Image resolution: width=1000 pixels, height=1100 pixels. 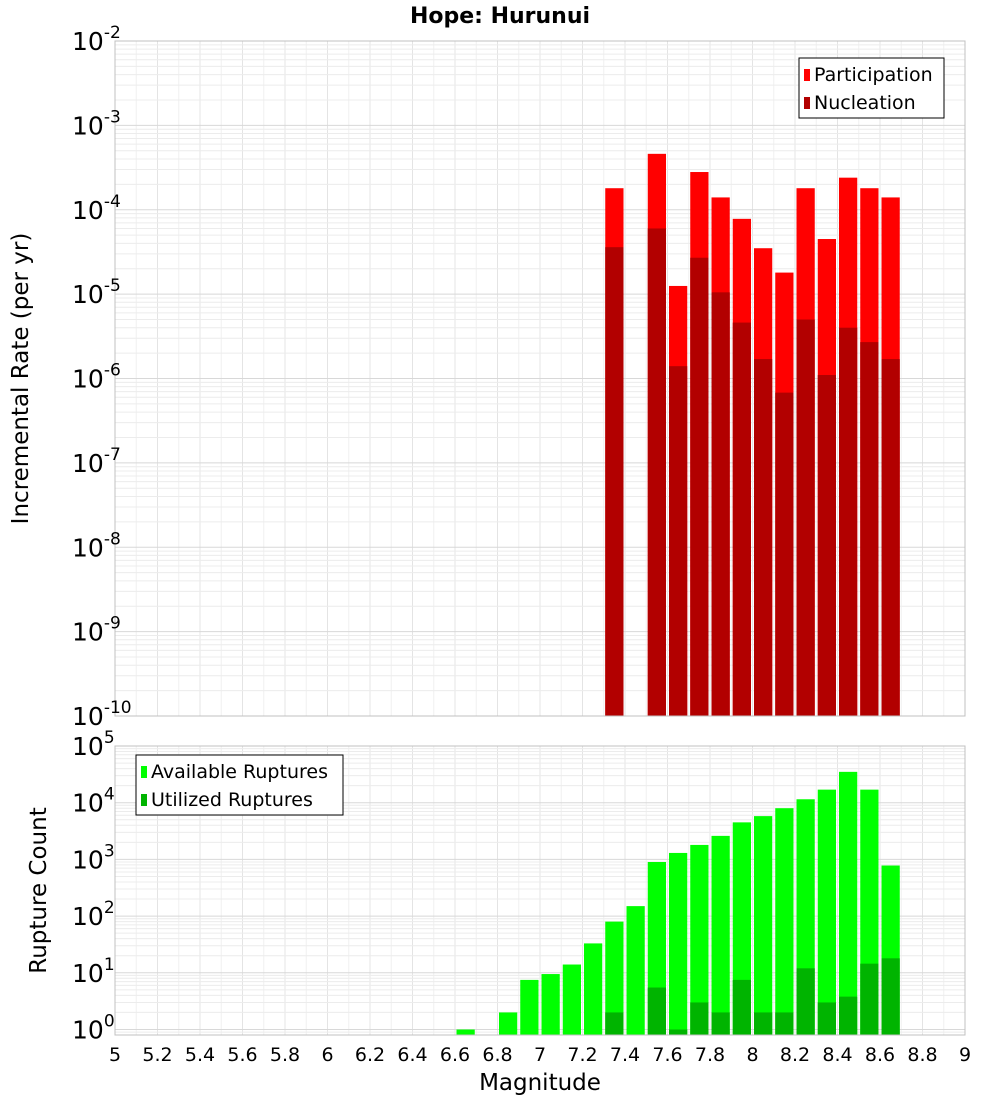 I want to click on x-tick-label: 7.6, so click(x=667, y=1055).